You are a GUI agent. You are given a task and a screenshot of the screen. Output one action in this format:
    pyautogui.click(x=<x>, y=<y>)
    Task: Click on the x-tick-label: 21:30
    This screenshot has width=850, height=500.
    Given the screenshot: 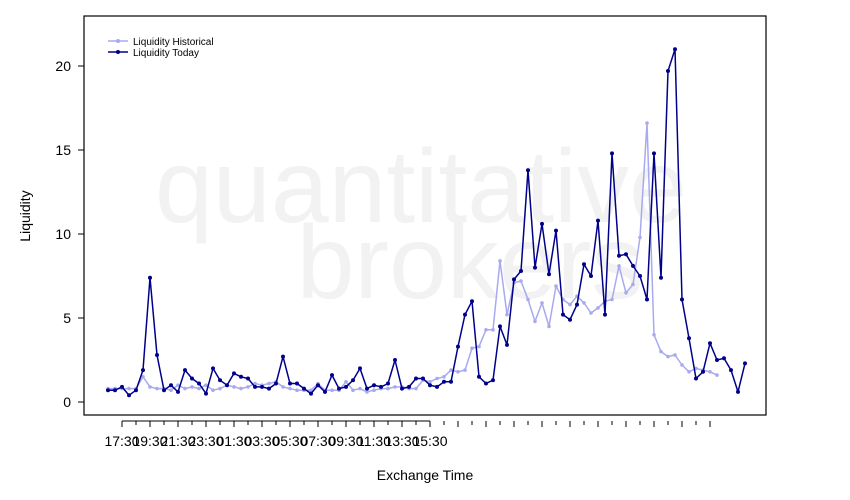 What is the action you would take?
    pyautogui.click(x=177, y=441)
    